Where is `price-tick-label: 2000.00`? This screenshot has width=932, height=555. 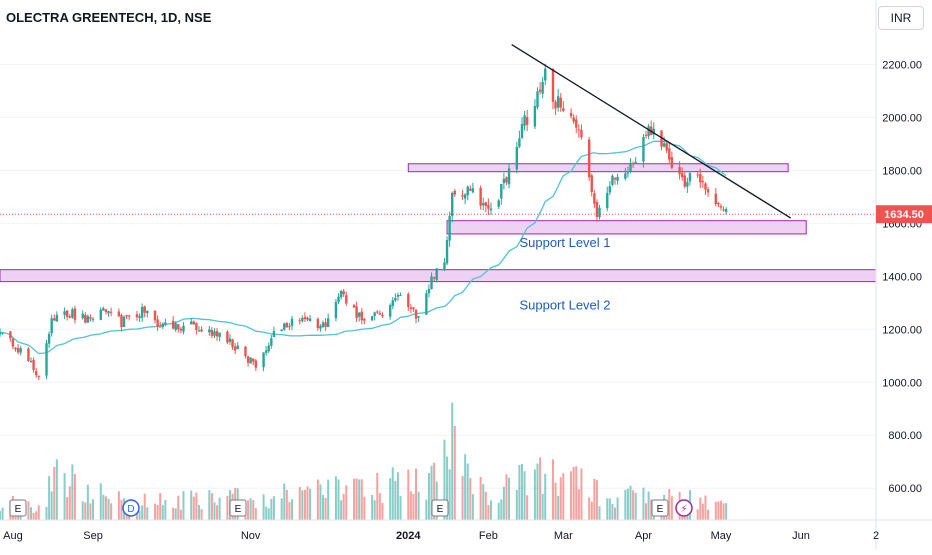 price-tick-label: 2000.00 is located at coordinates (902, 118).